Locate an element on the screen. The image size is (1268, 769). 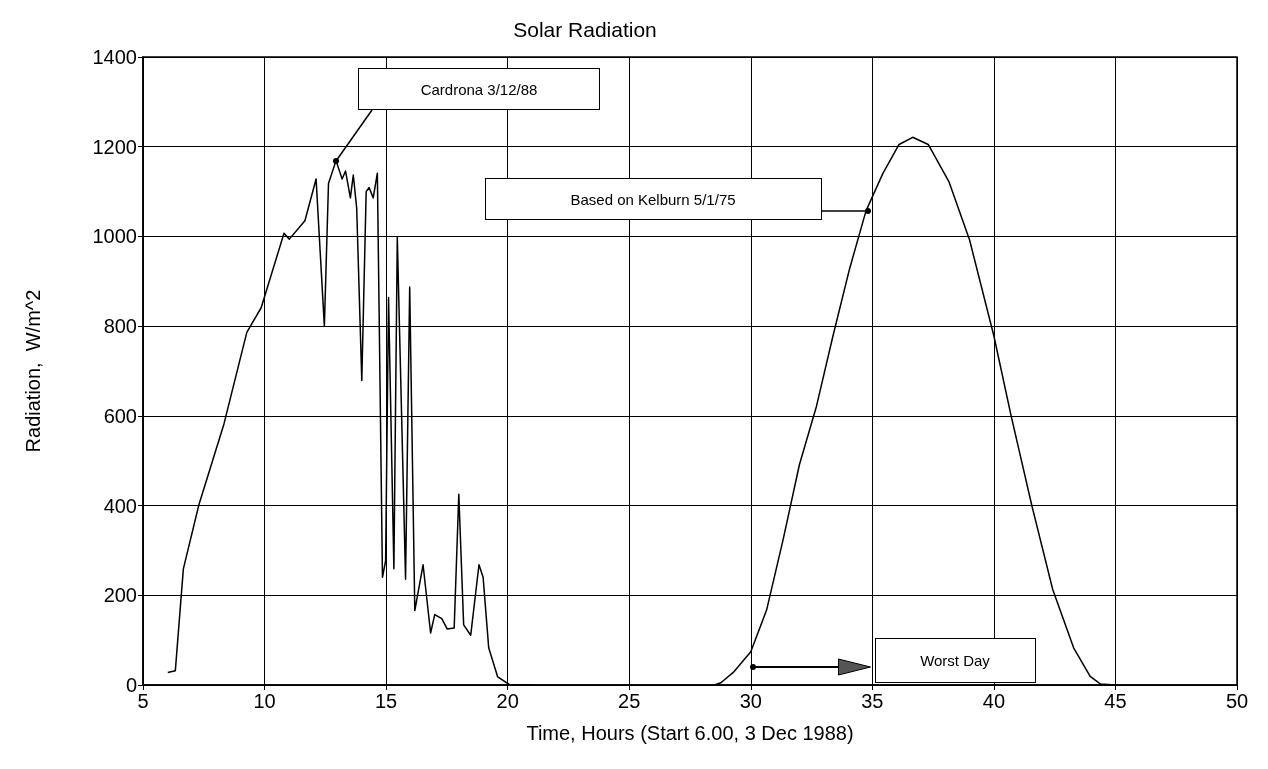
x-tick-label: 10 is located at coordinates (264, 701).